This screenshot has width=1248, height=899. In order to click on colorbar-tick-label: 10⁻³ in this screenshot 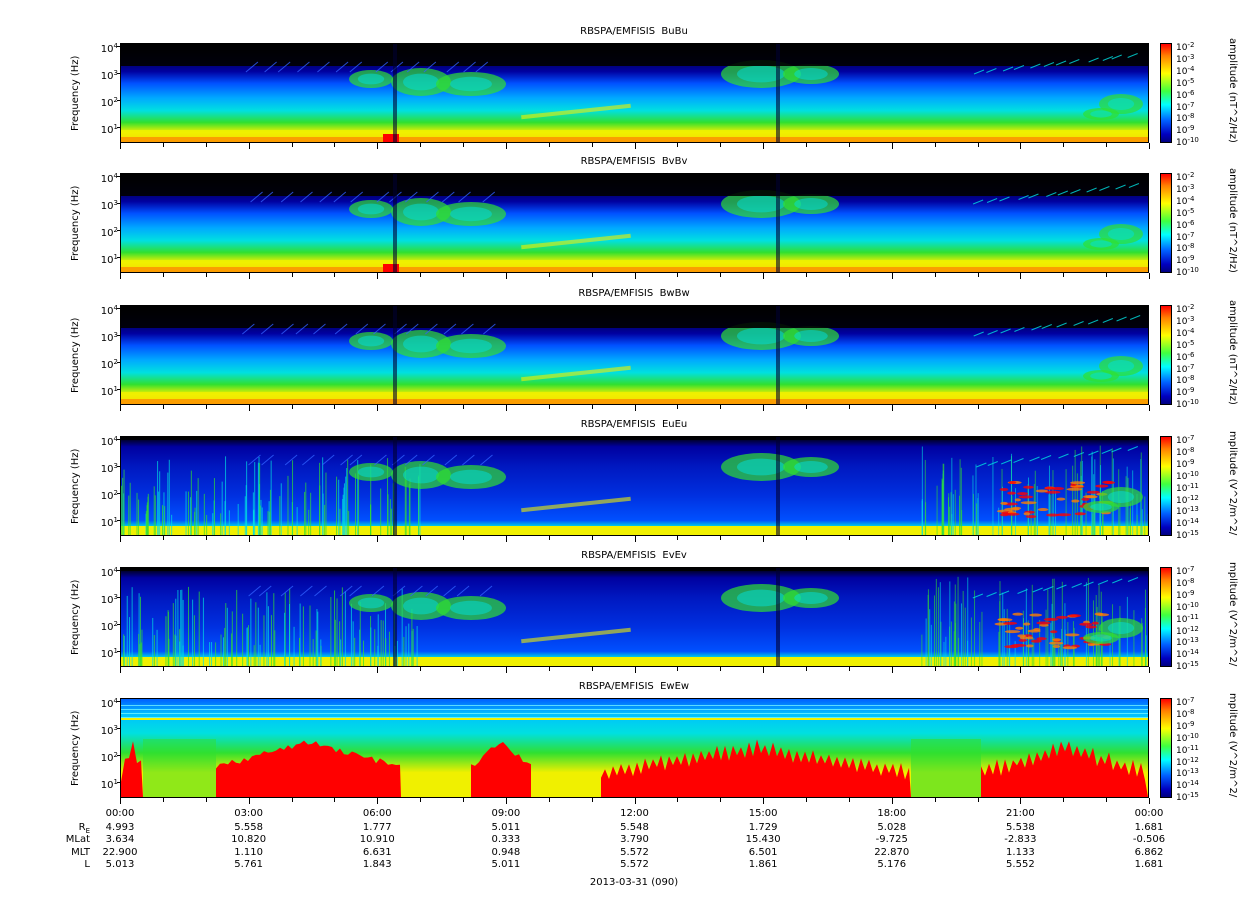, I will do `click(1185, 320)`.